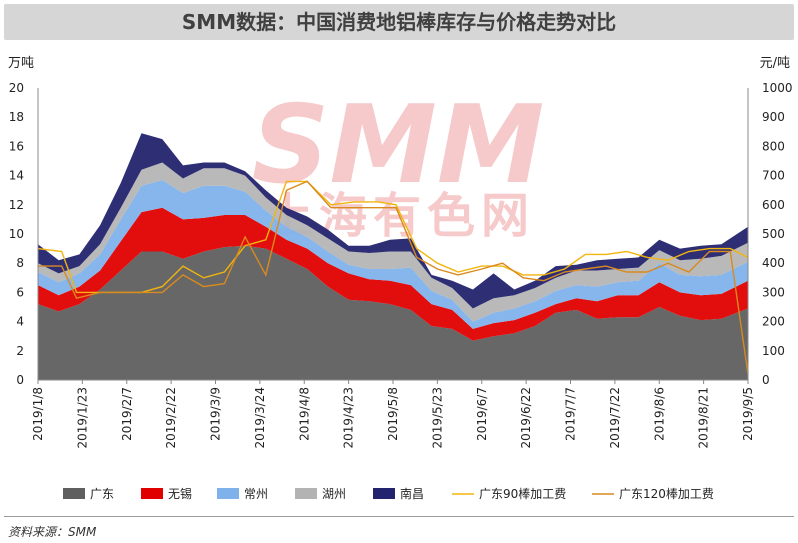  What do you see at coordinates (773, 117) in the screenshot?
I see `right-tick-label: 900` at bounding box center [773, 117].